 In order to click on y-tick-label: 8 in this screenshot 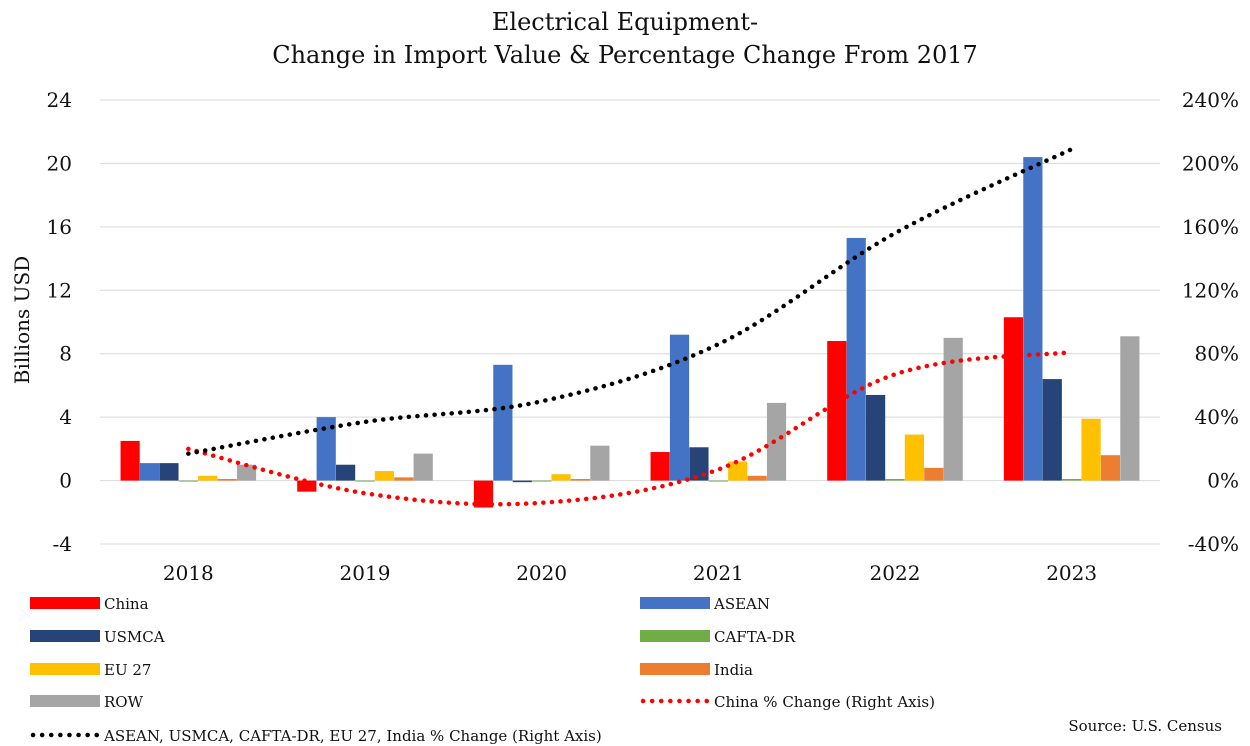, I will do `click(65, 354)`.